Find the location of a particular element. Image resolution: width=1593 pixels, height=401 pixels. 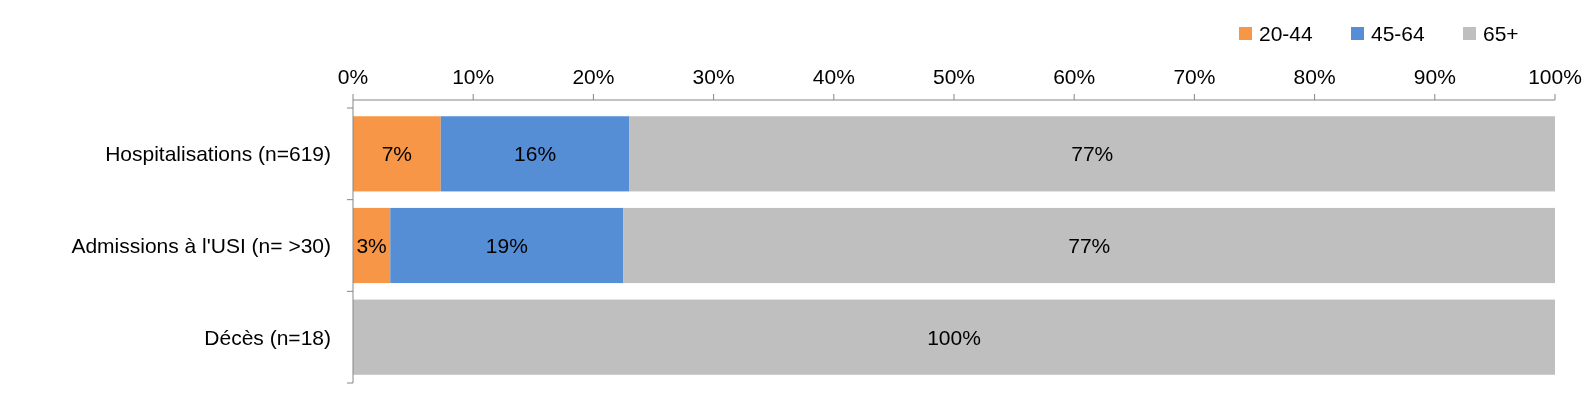

x-tick-label: 50% is located at coordinates (954, 76).